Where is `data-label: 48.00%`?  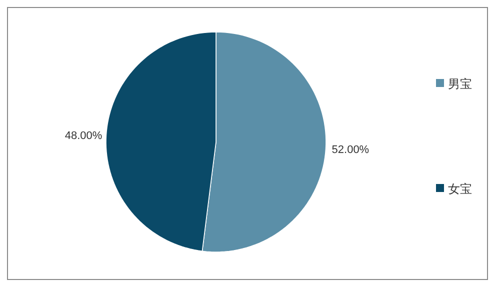 data-label: 48.00% is located at coordinates (83, 136).